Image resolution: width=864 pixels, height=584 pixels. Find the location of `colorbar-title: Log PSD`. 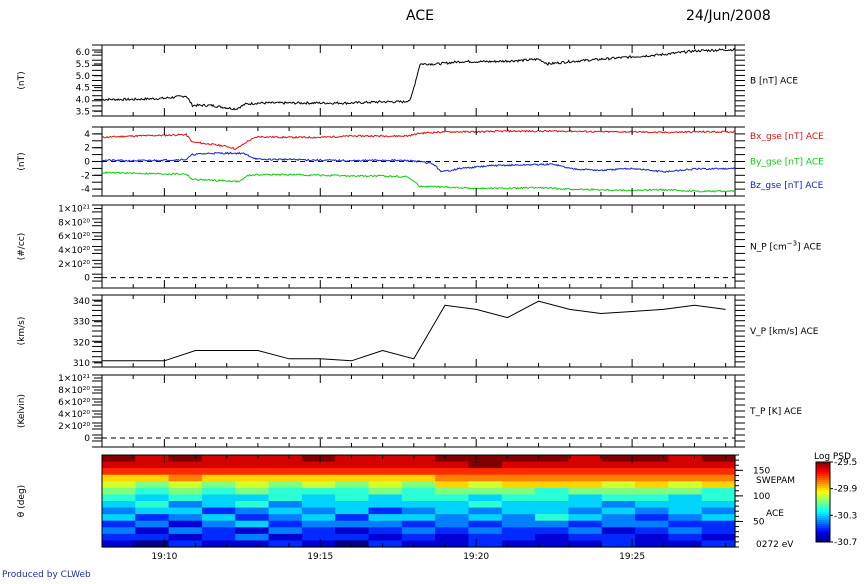

colorbar-title: Log PSD is located at coordinates (832, 457).